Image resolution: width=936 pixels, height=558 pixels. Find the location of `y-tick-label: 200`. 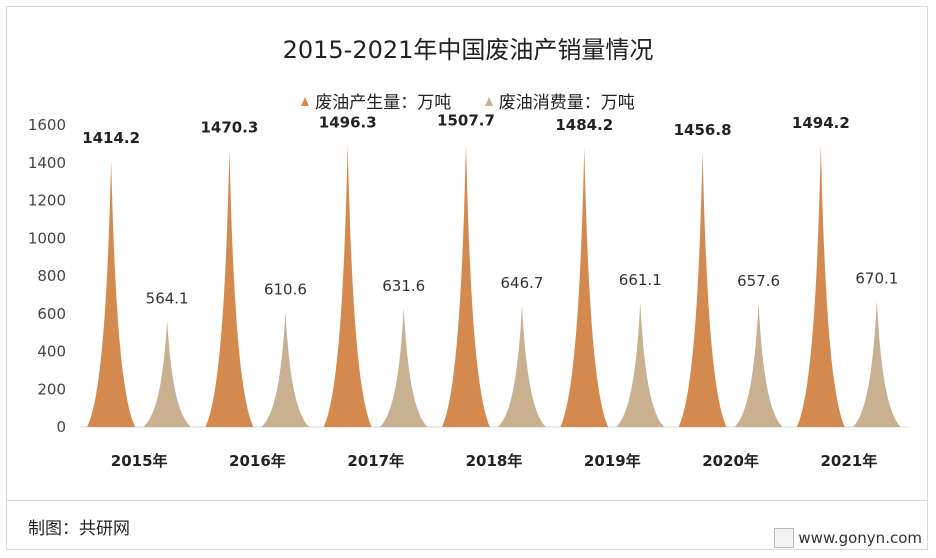

y-tick-label: 200 is located at coordinates (51, 389).